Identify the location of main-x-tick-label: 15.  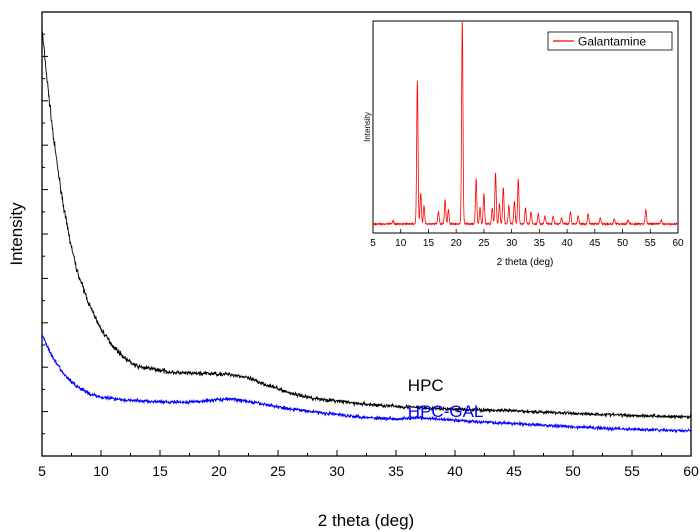
(160, 471).